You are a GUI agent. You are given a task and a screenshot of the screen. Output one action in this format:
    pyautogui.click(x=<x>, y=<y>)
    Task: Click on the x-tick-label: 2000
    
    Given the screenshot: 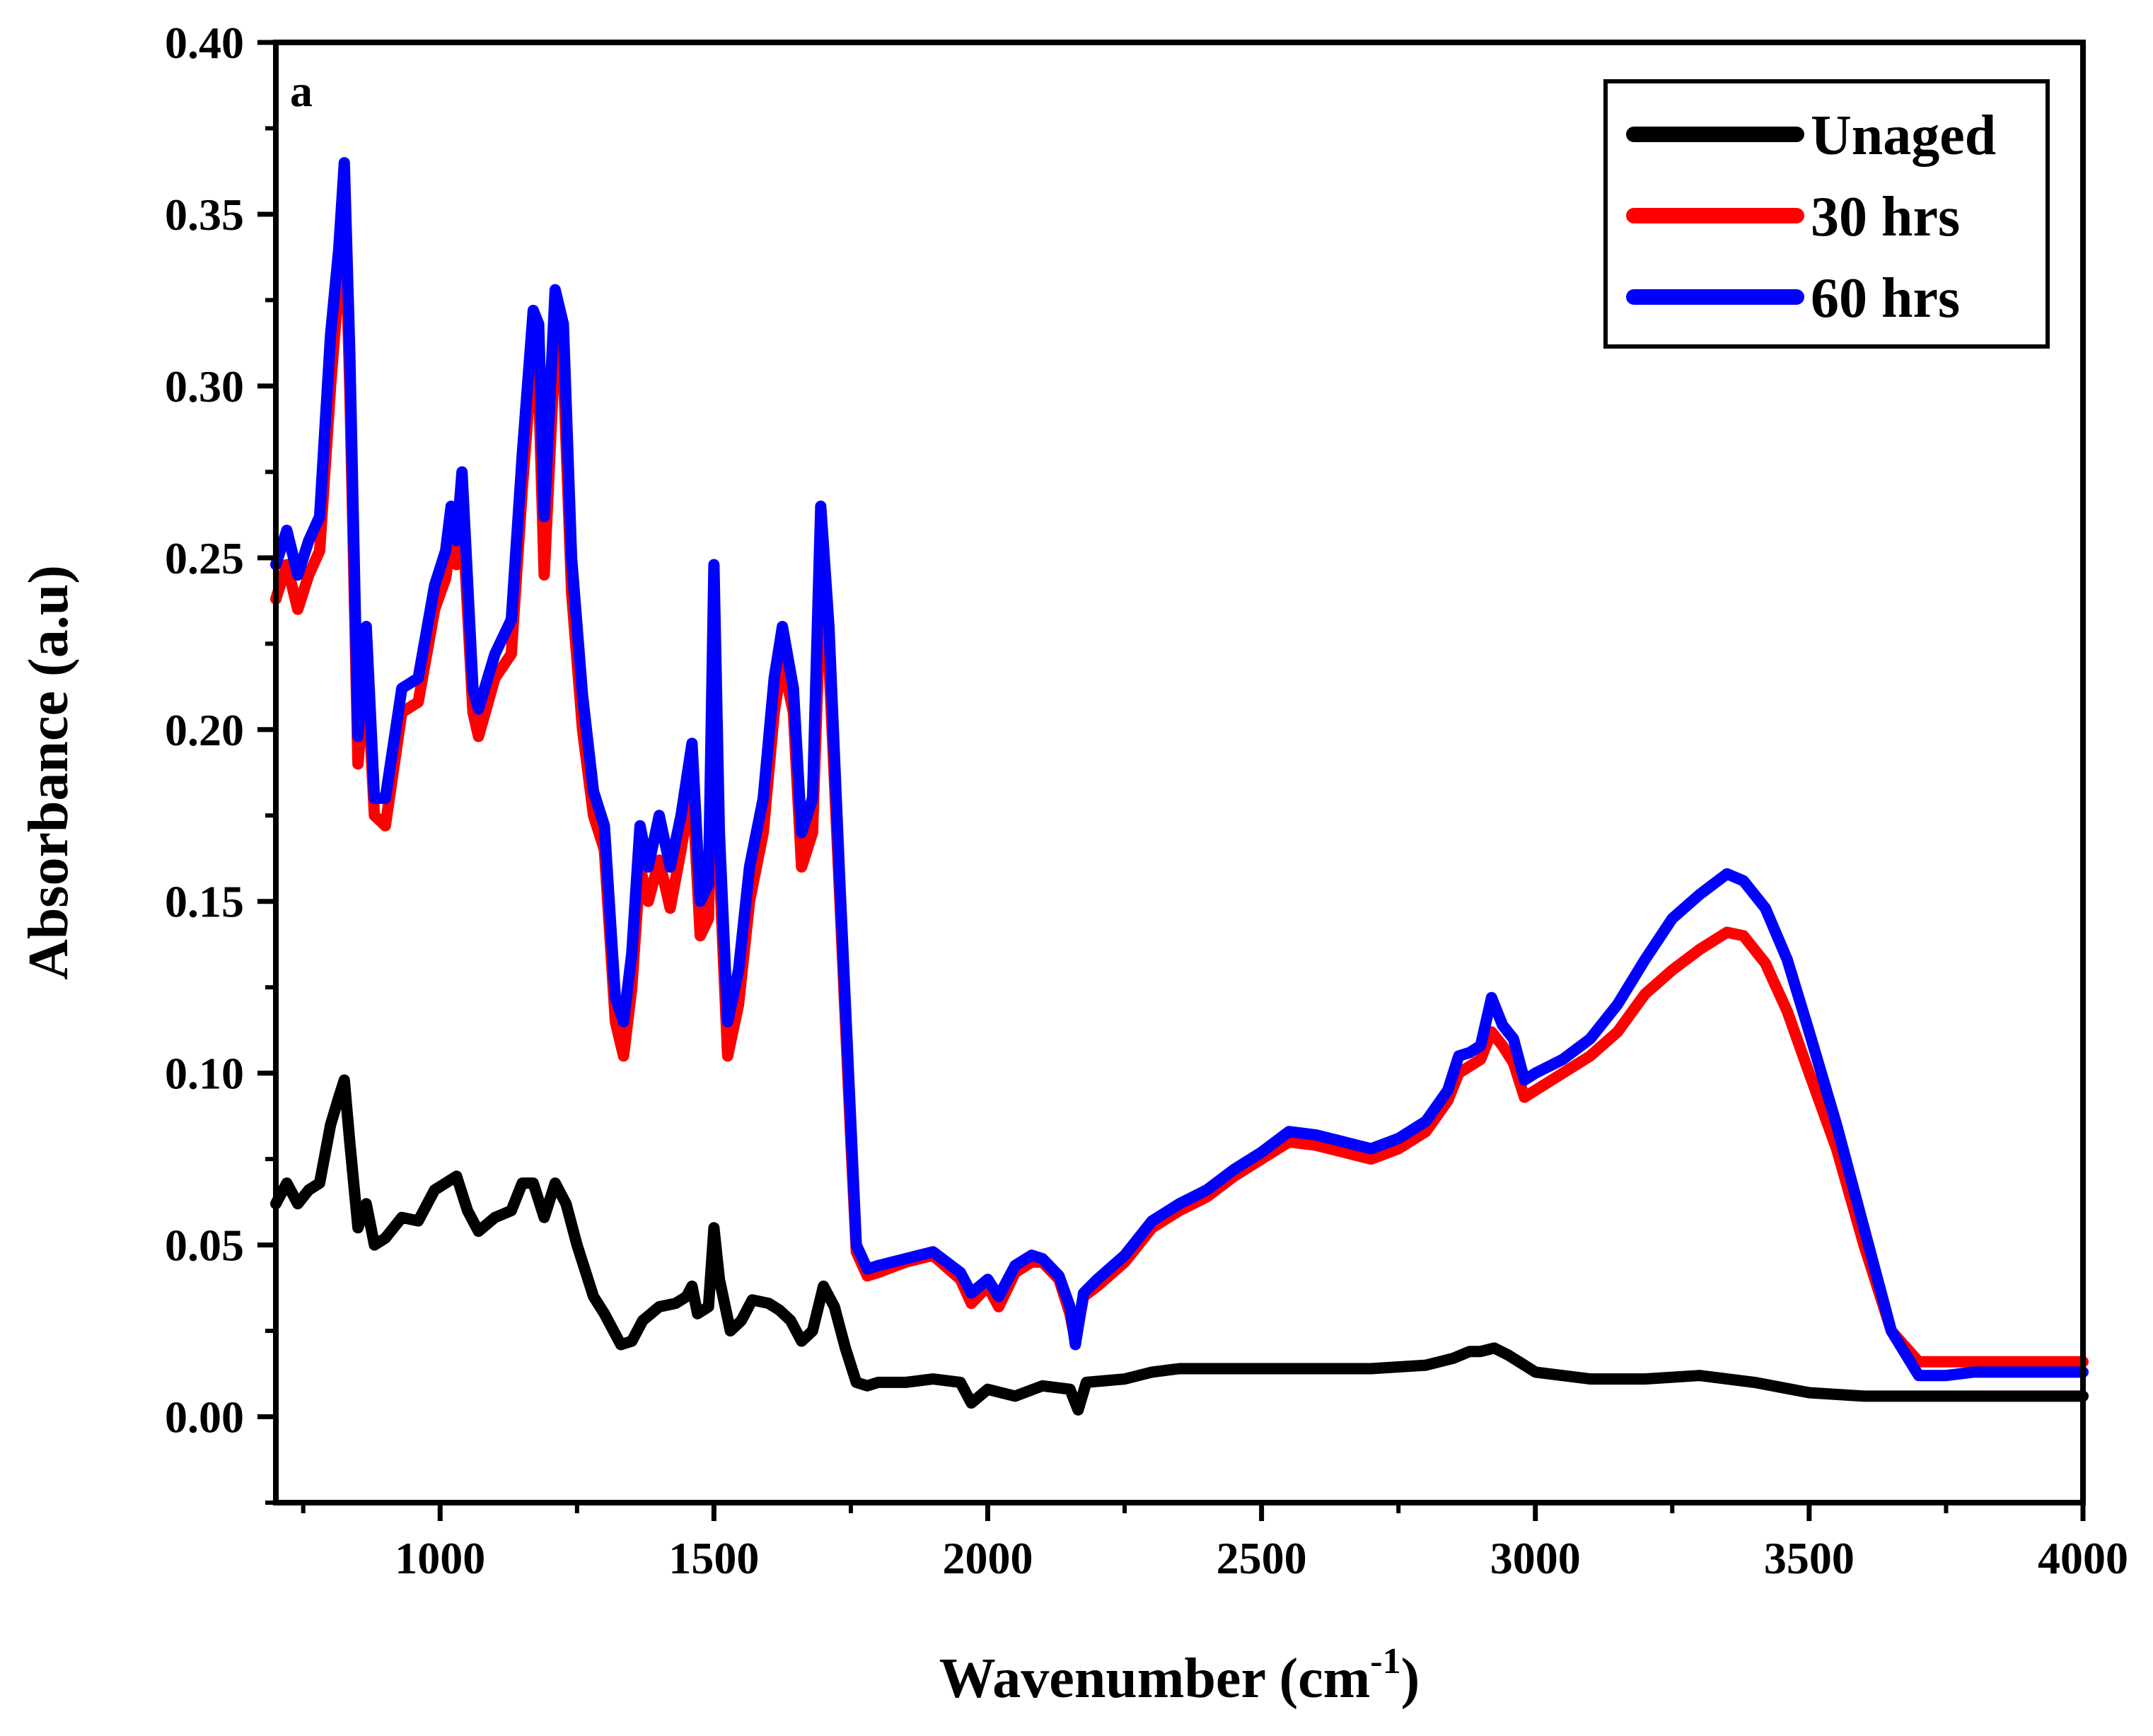 What is the action you would take?
    pyautogui.click(x=988, y=1558)
    